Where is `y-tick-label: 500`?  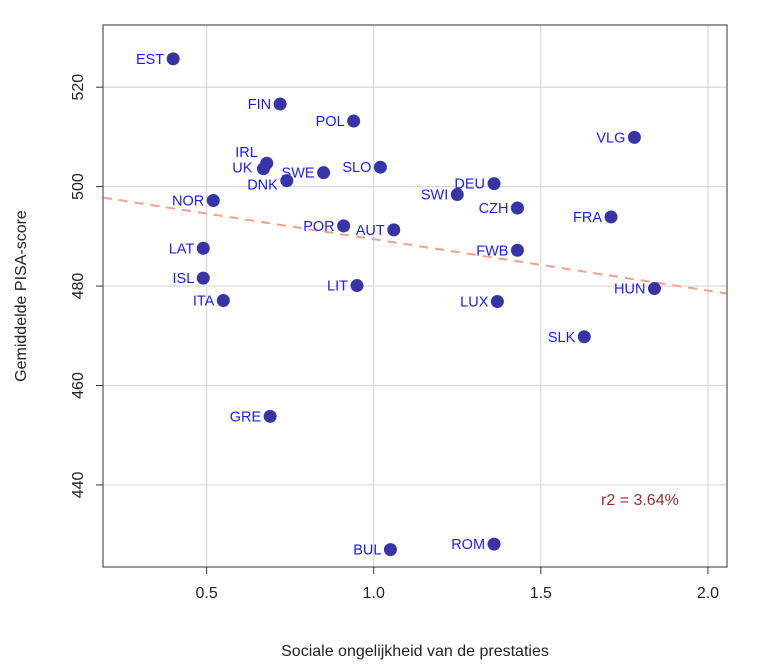
y-tick-label: 500 is located at coordinates (78, 186).